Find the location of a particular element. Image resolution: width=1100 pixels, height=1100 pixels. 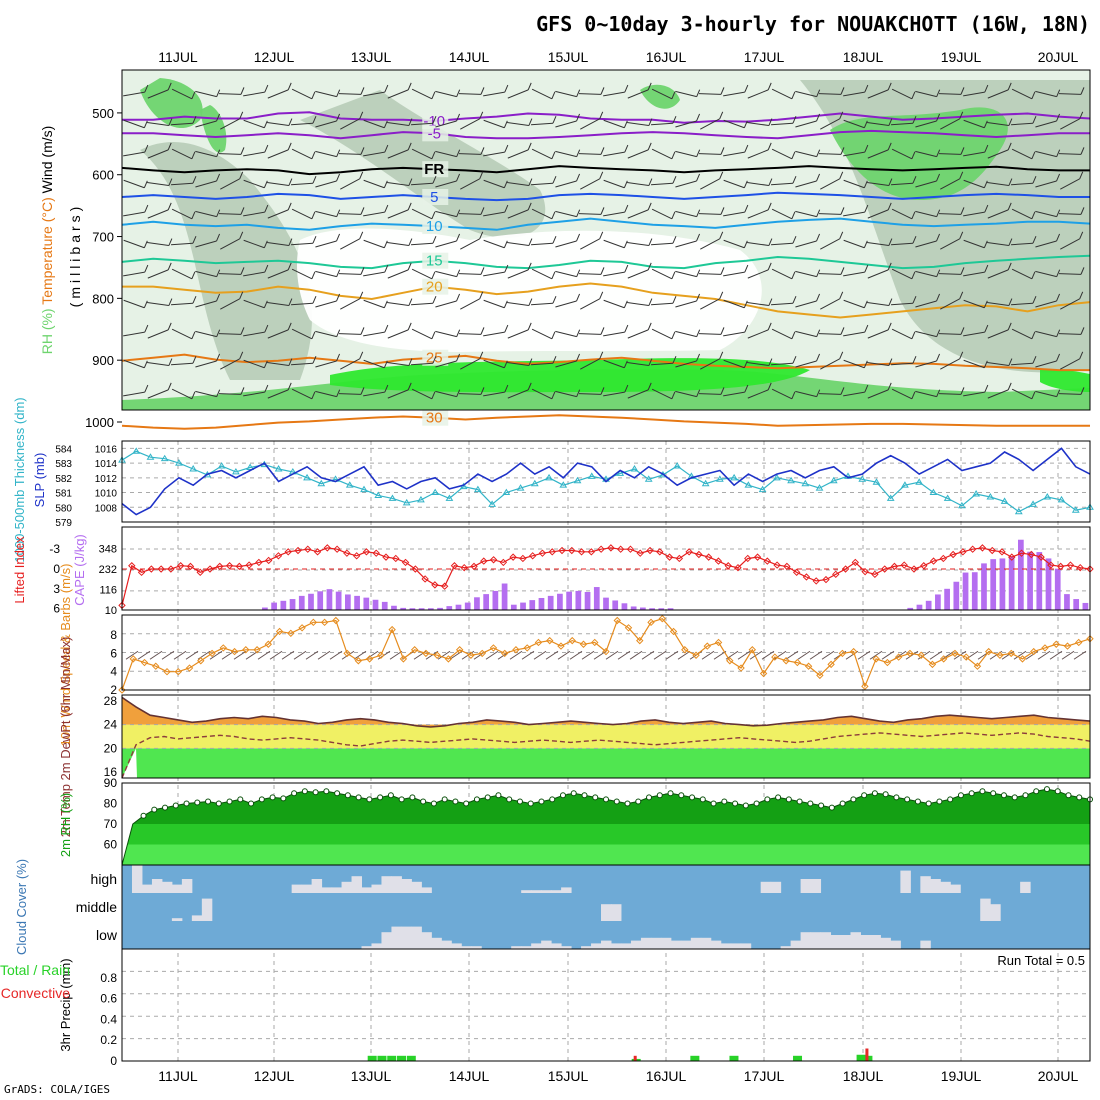

isotherm-label-bg--5 is located at coordinates (435, 133).